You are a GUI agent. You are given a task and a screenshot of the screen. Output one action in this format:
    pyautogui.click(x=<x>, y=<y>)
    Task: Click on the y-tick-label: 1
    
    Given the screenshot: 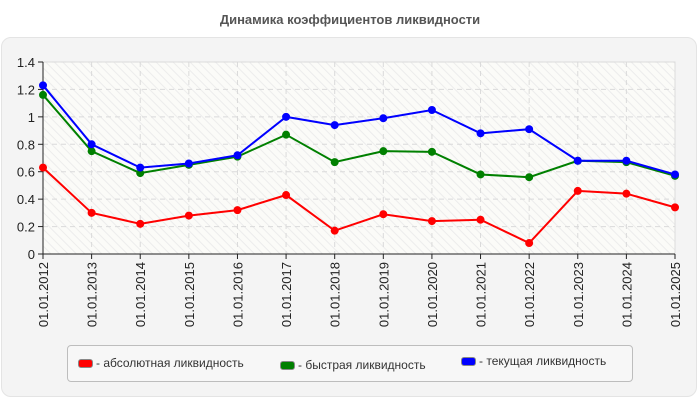 What is the action you would take?
    pyautogui.click(x=31, y=117)
    